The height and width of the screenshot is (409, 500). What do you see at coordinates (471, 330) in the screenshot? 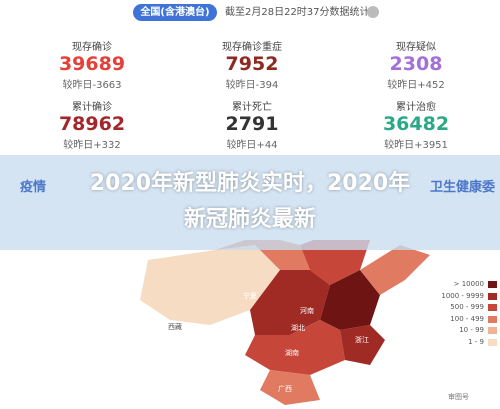
I see `legend-label: 10 - 99` at bounding box center [471, 330].